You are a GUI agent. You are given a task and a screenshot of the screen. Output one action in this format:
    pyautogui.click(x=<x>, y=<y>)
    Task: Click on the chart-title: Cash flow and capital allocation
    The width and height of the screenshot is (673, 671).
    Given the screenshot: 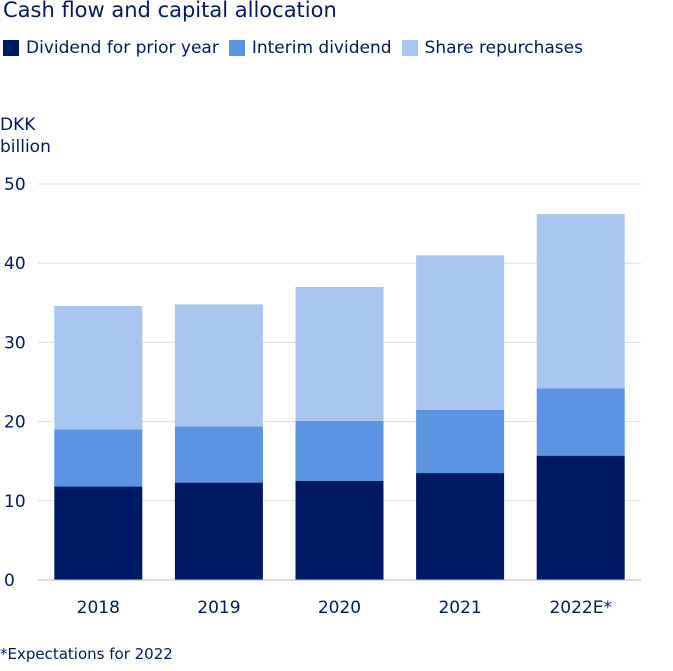 What is the action you would take?
    pyautogui.click(x=170, y=11)
    